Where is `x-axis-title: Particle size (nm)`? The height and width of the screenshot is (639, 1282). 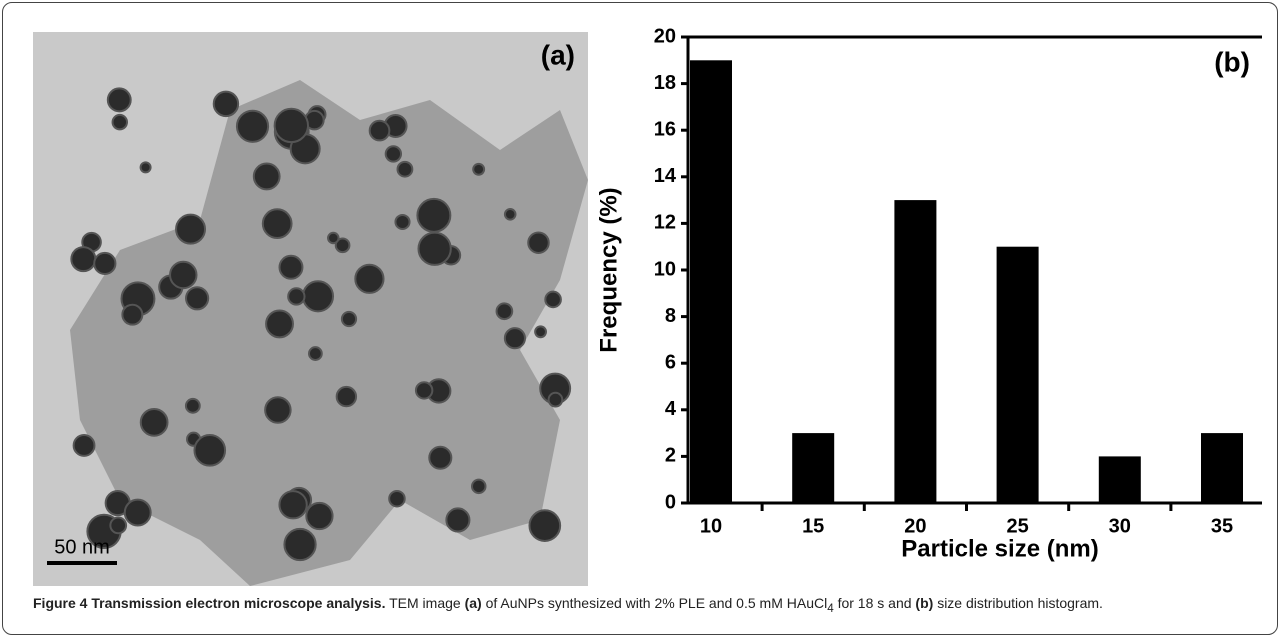
x-axis-title: Particle size (nm) is located at coordinates (999, 548).